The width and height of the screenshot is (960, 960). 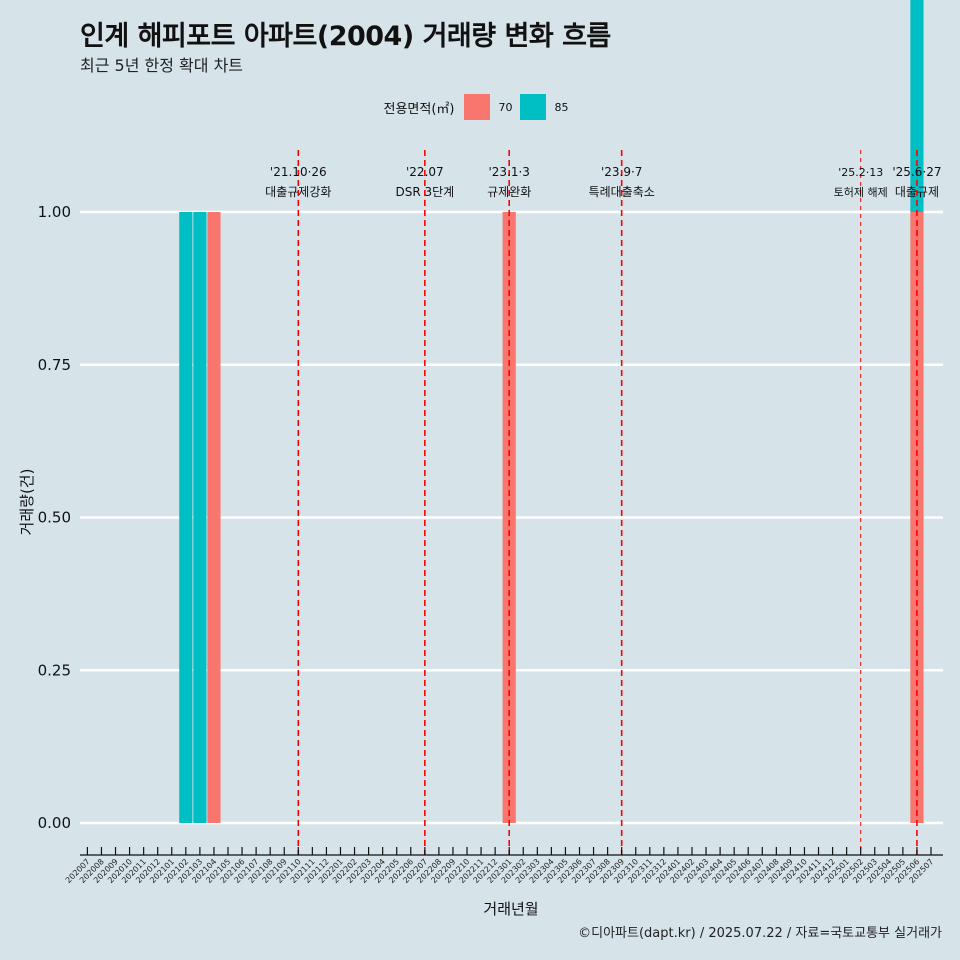 What do you see at coordinates (54, 212) in the screenshot?
I see `y-tick-label: 1.00` at bounding box center [54, 212].